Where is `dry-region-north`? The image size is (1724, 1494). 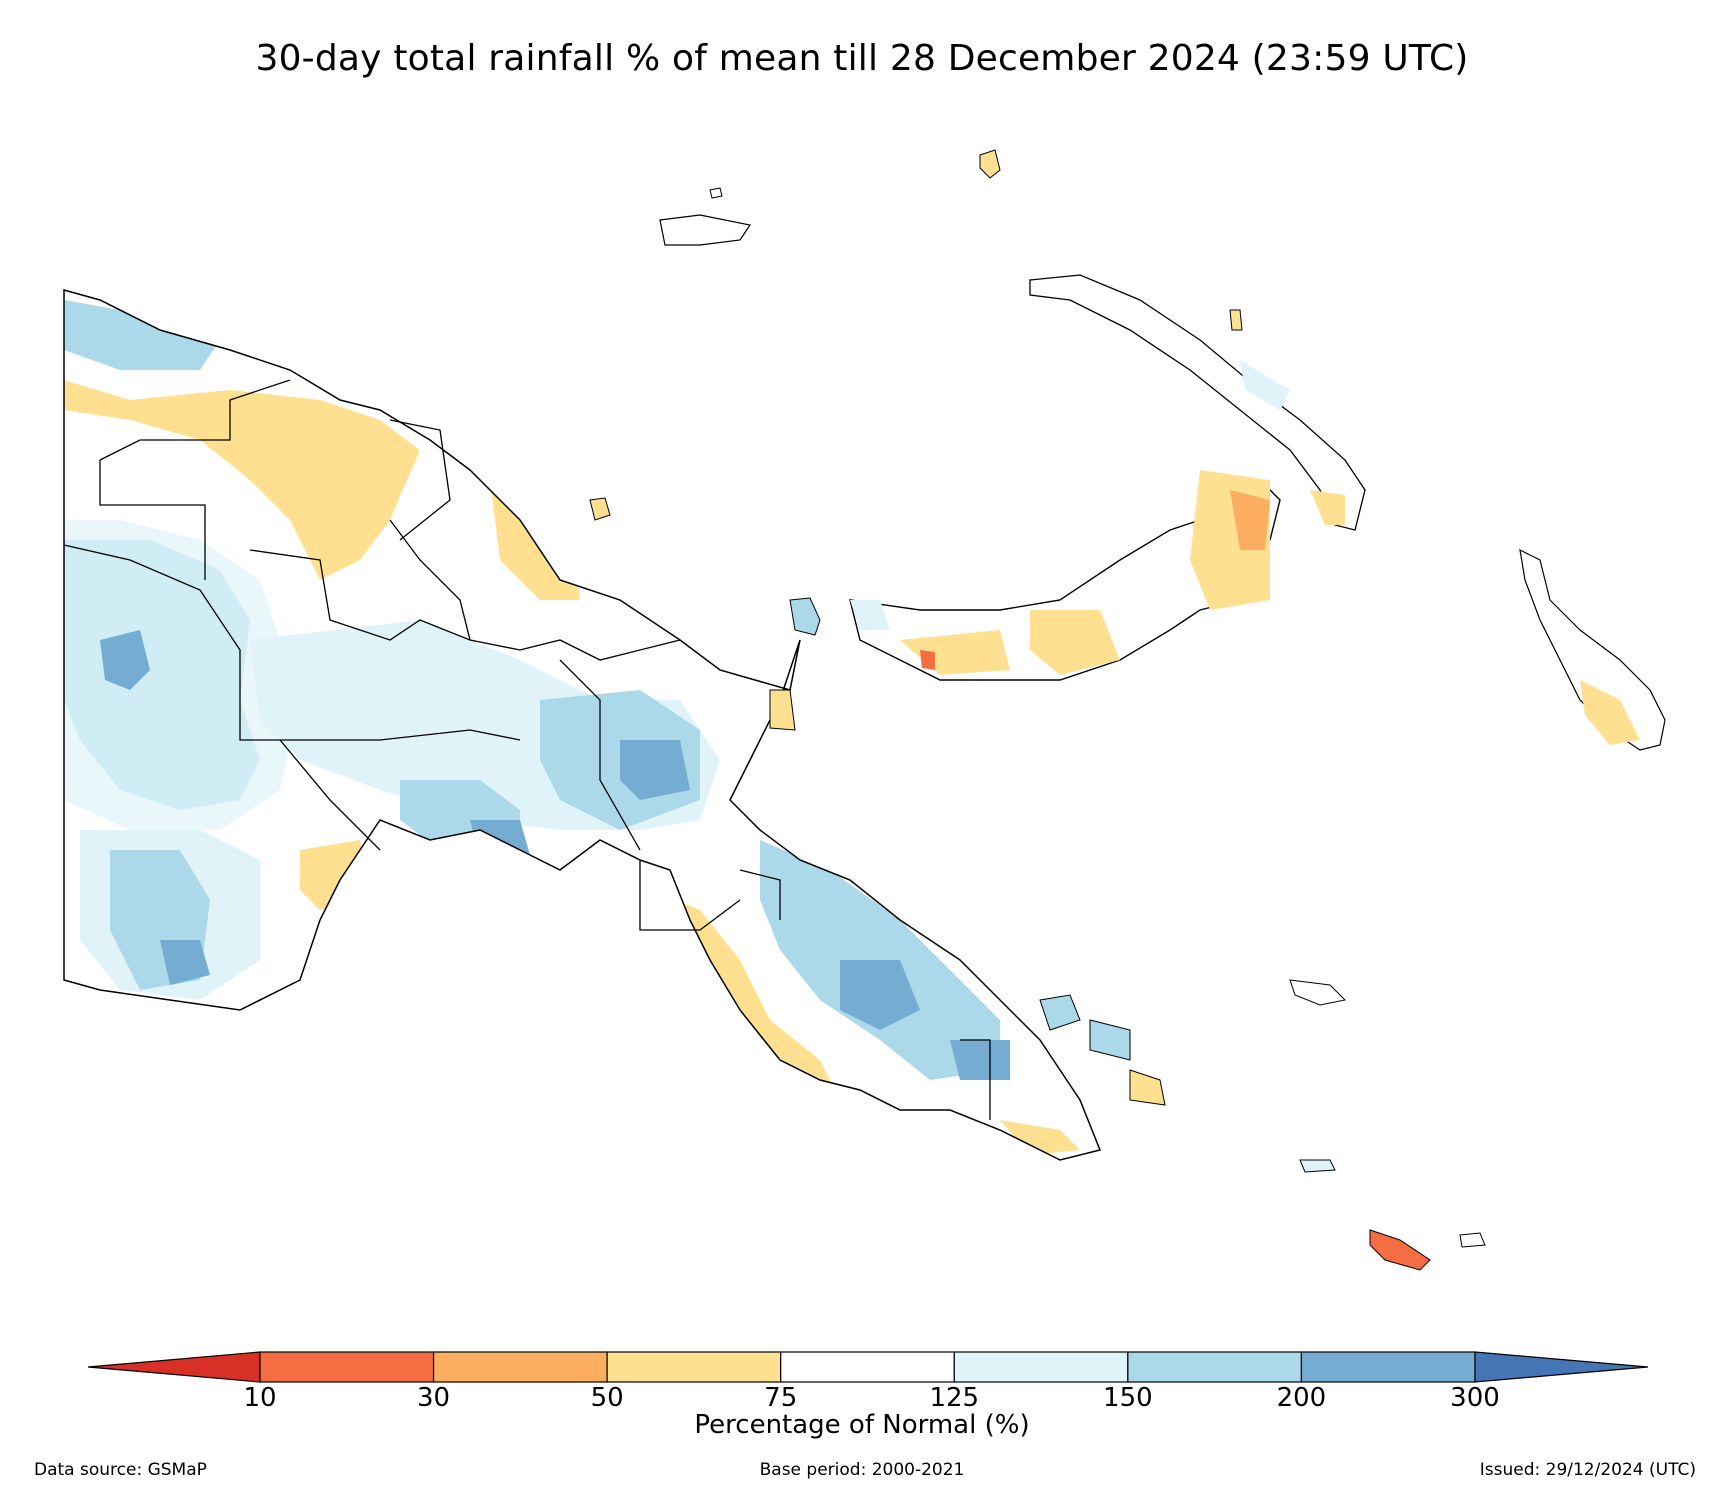
dry-region-north is located at coordinates (242, 480).